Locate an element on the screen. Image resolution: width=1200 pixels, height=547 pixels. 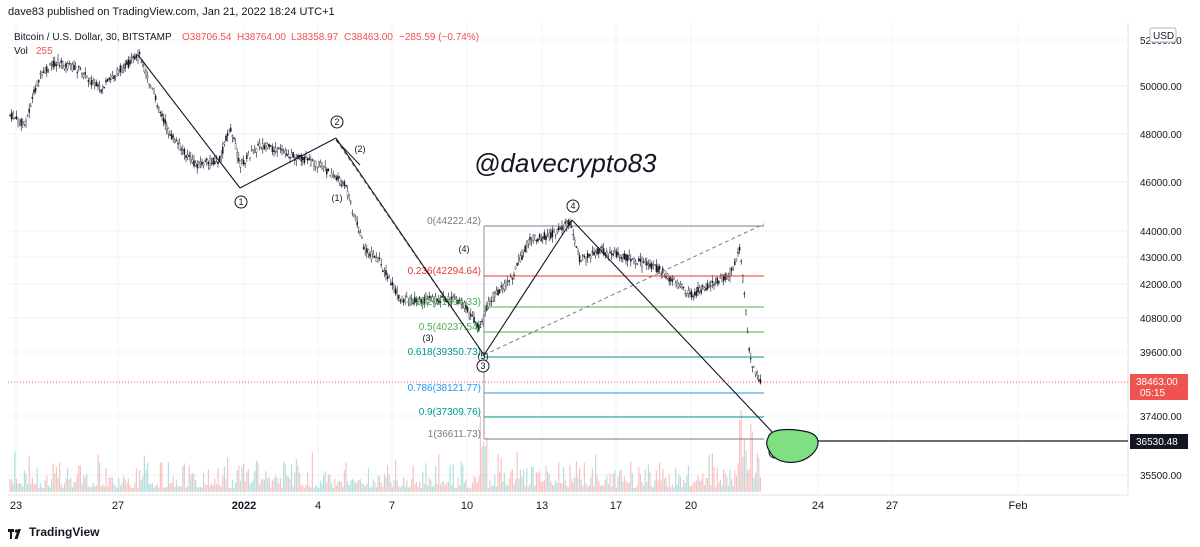
target-price-badge is located at coordinates (1159, 441).